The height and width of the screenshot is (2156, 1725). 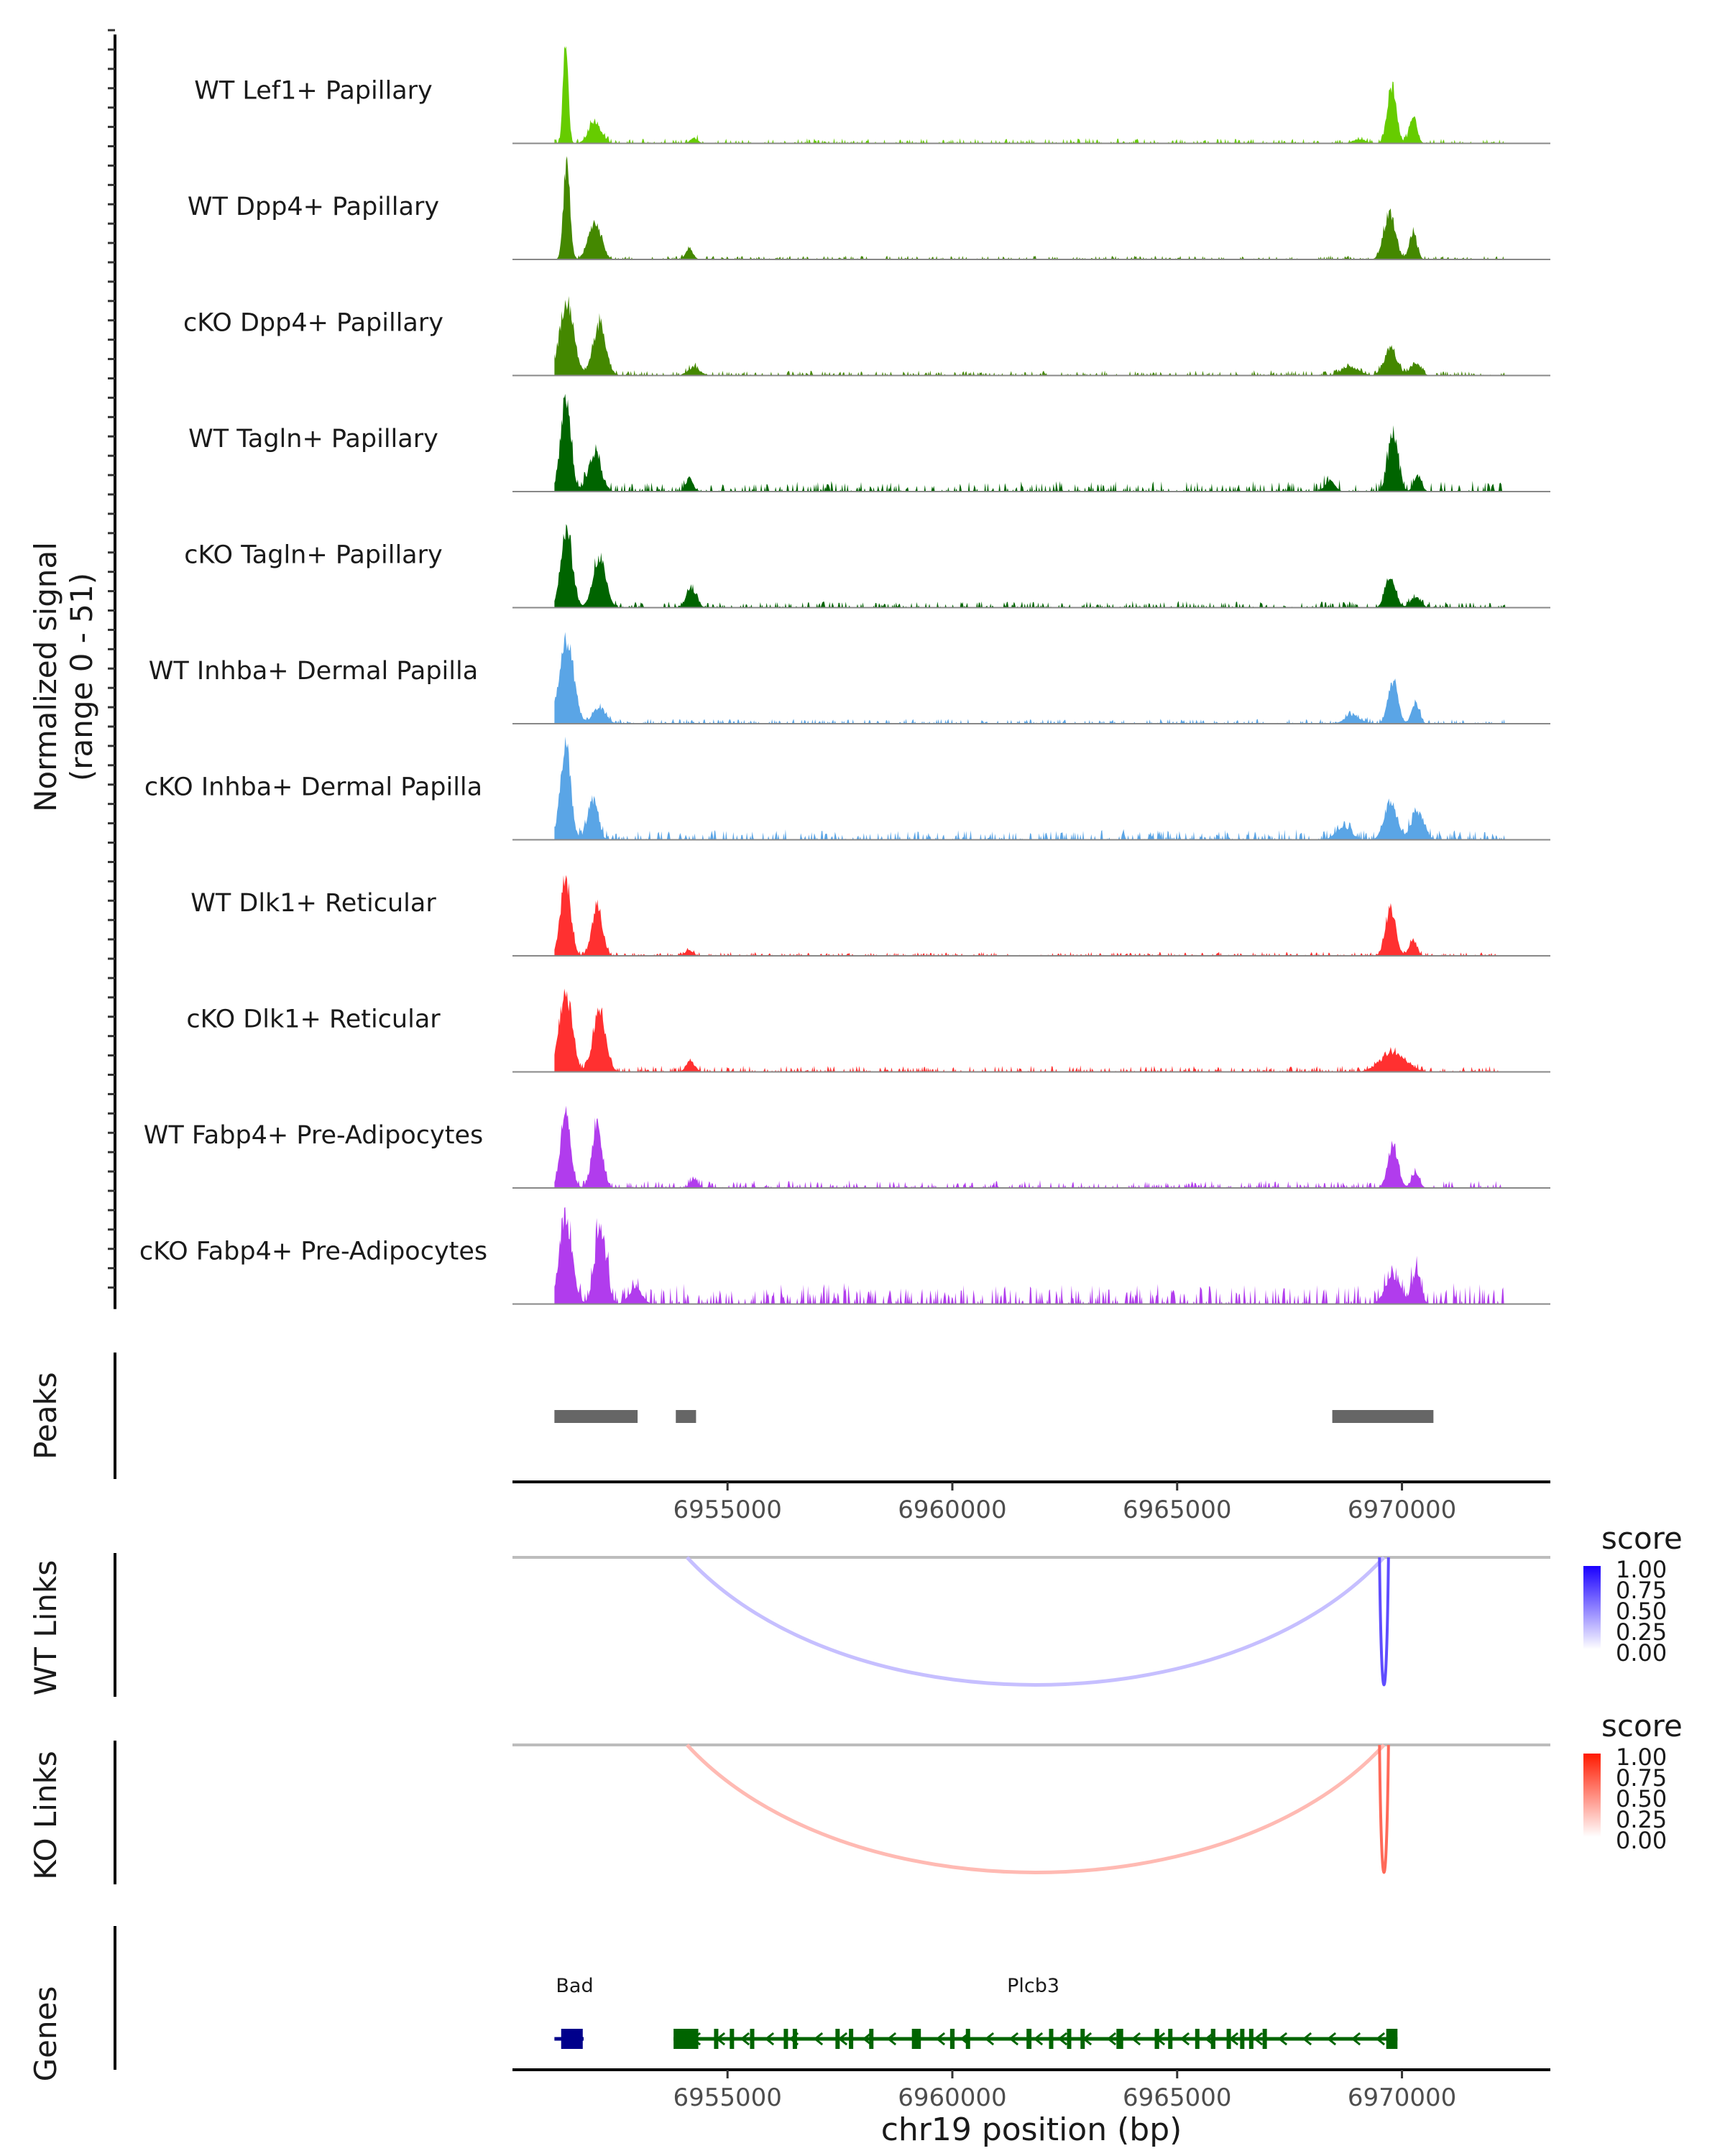 What do you see at coordinates (45, 1816) in the screenshot?
I see `link-track-label: KO Links` at bounding box center [45, 1816].